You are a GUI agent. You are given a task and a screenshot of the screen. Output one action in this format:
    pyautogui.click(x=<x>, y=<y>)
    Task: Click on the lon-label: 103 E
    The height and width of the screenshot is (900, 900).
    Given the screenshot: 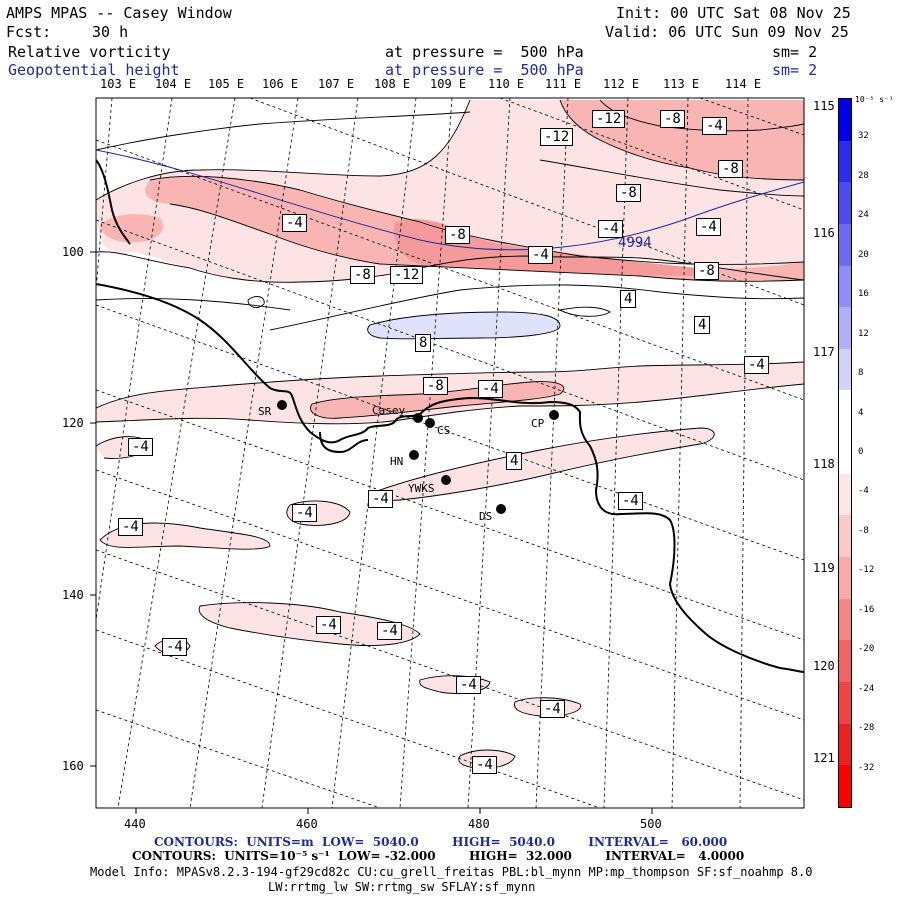 What is the action you would take?
    pyautogui.click(x=118, y=84)
    